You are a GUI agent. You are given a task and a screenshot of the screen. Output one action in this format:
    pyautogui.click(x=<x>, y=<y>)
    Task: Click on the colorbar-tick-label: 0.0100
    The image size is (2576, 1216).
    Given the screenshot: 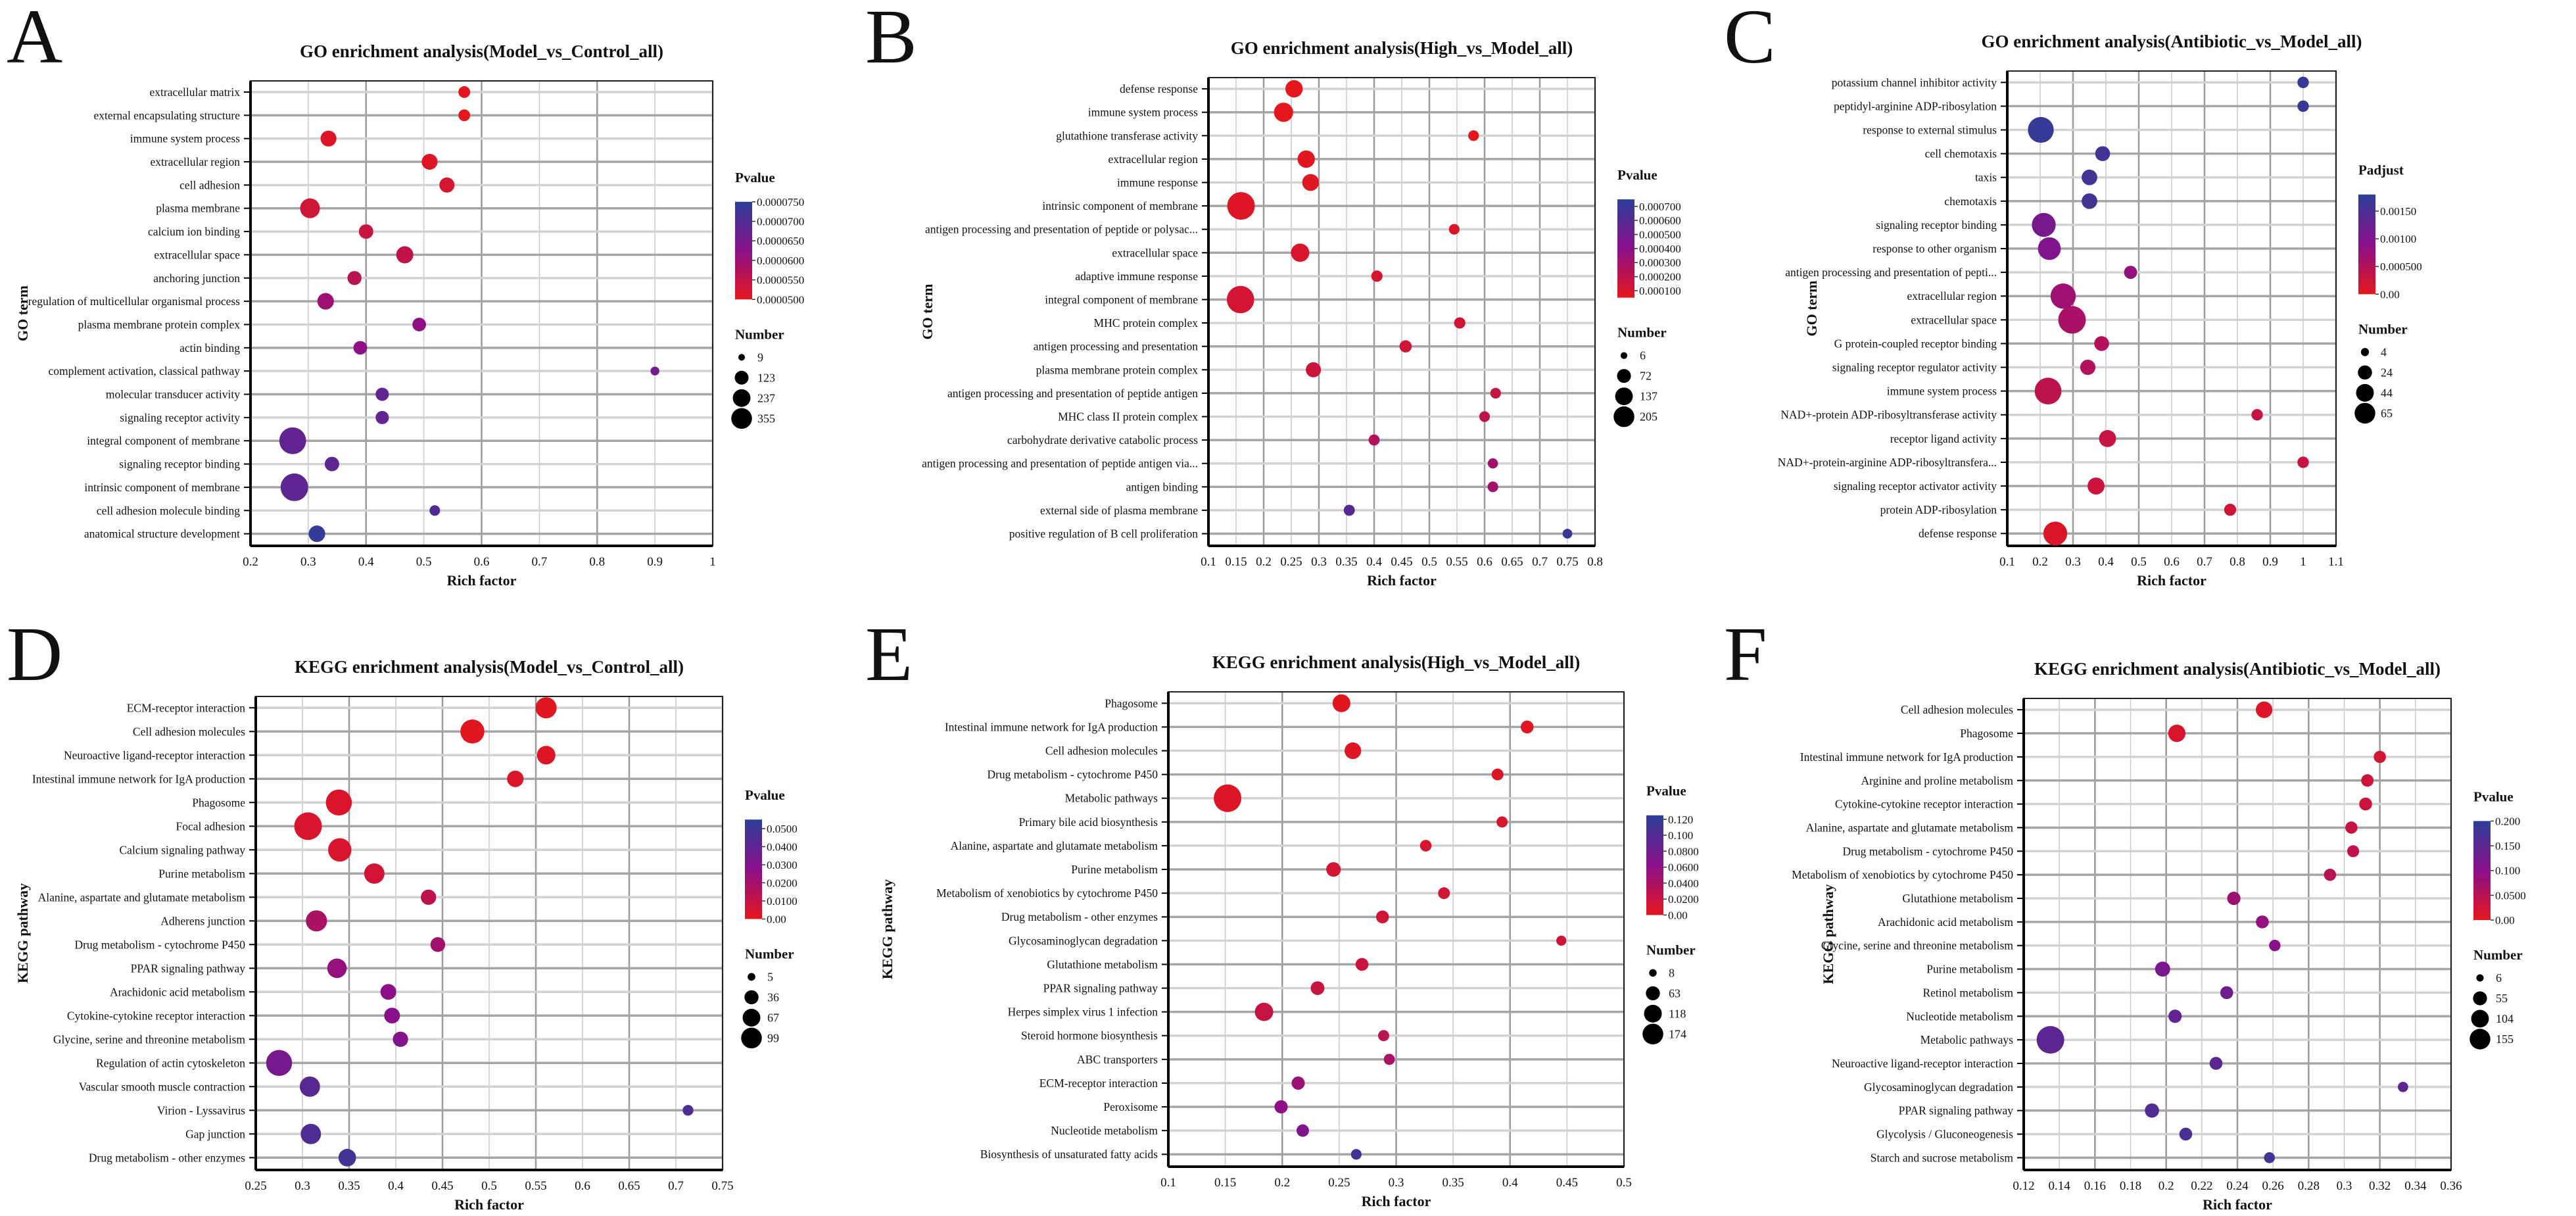 What is the action you would take?
    pyautogui.click(x=783, y=901)
    